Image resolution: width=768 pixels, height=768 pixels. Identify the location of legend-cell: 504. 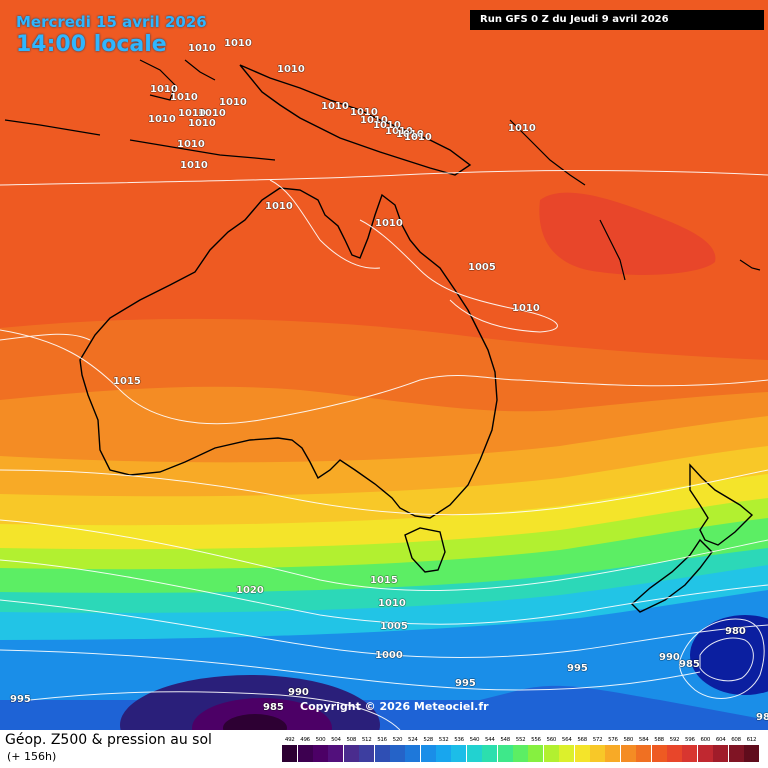
(336, 749).